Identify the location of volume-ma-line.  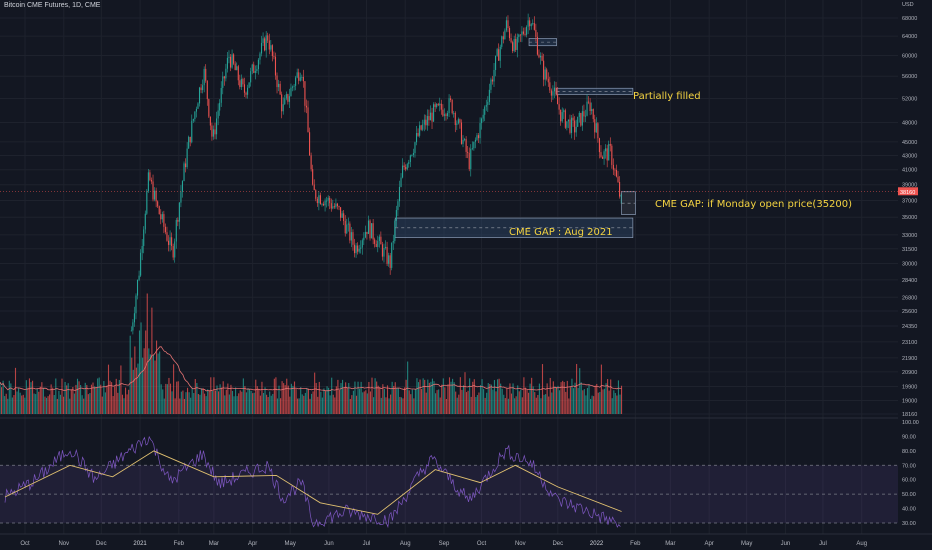
(311, 369).